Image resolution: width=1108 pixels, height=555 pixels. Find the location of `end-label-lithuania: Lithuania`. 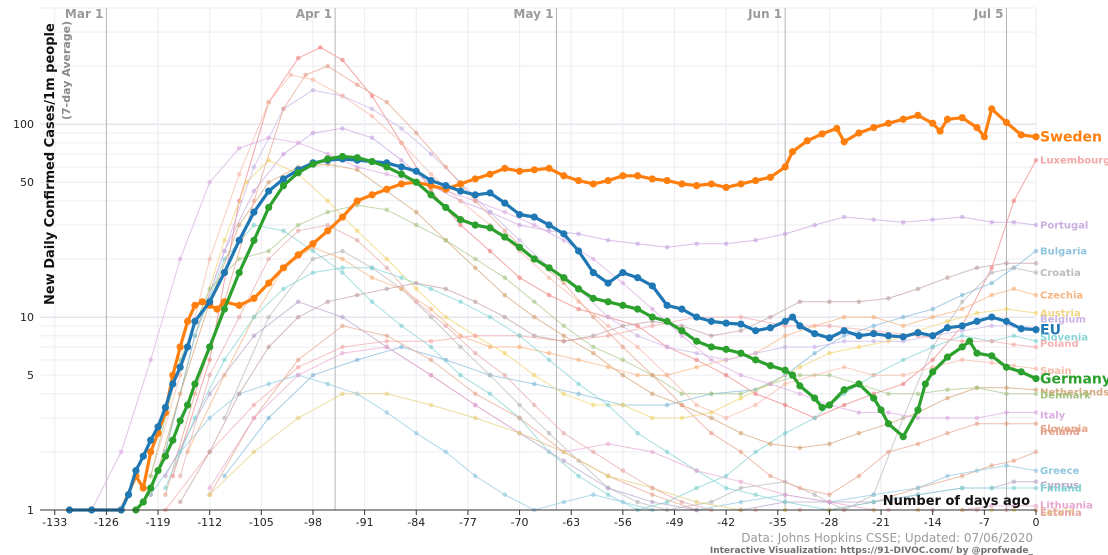

end-label-lithuania: Lithuania is located at coordinates (1066, 506).